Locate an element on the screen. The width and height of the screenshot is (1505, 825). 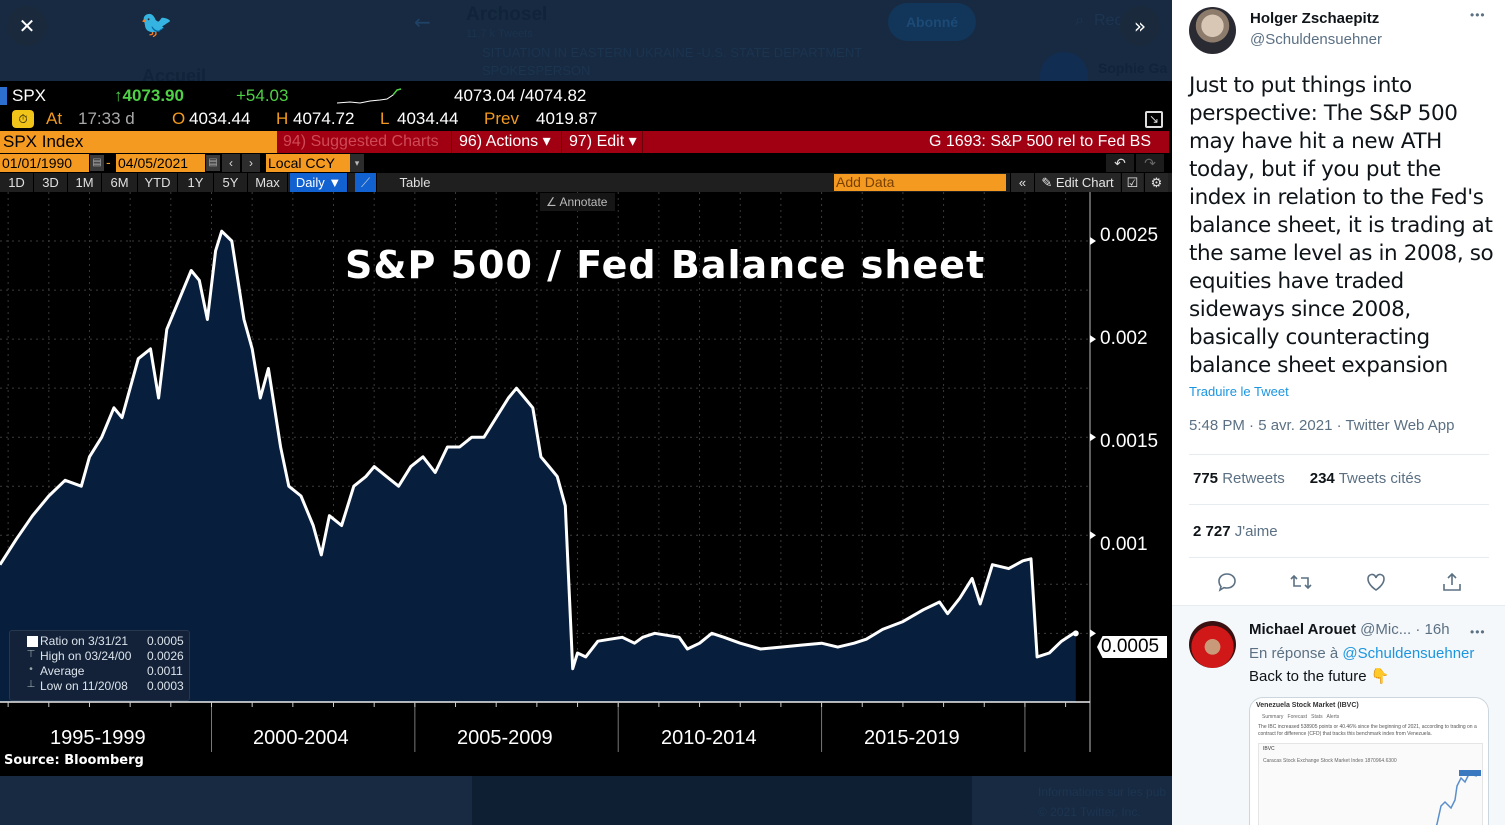
tweet-timestamp: 5:48 PM · 5 avr. 2021 · Twitter Web App is located at coordinates (1322, 425).